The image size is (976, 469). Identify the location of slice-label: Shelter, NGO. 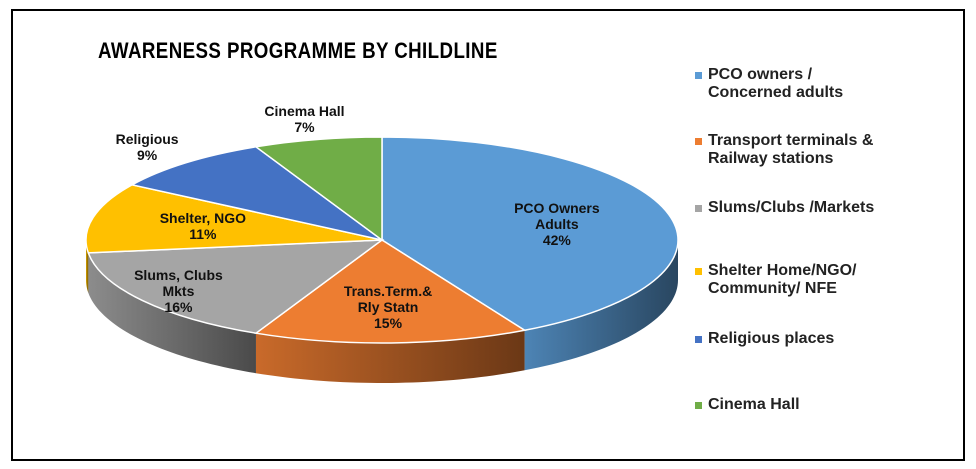
(203, 218).